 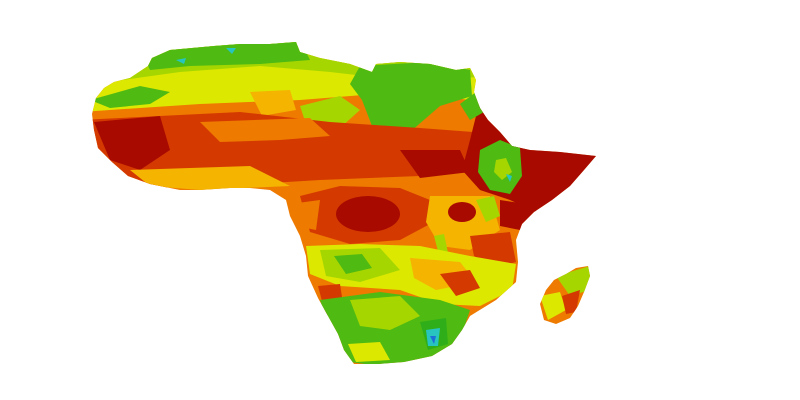 What do you see at coordinates (330, 112) in the screenshot?
I see `central-sahara-green` at bounding box center [330, 112].